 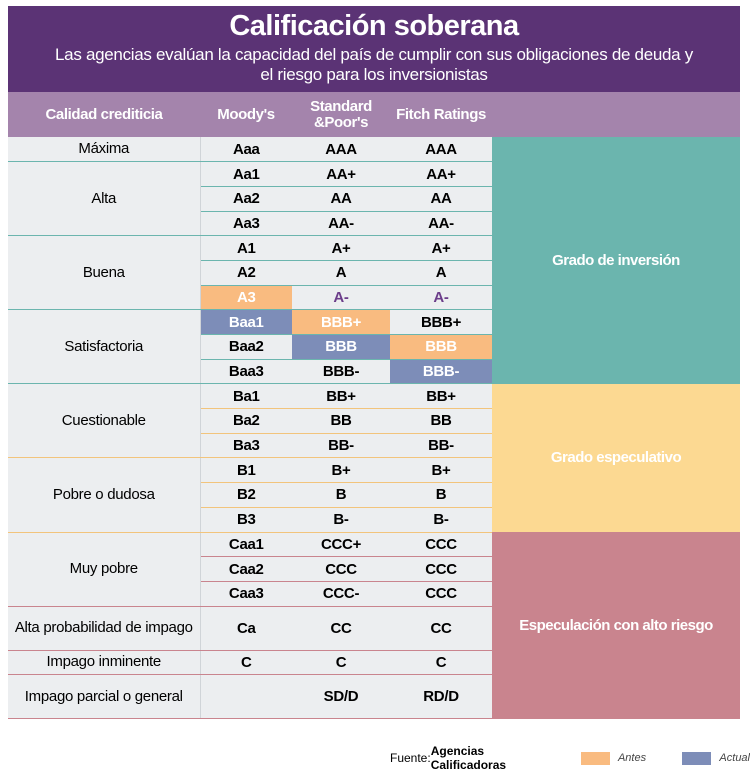 What do you see at coordinates (246, 248) in the screenshot?
I see `rating-cell: A1` at bounding box center [246, 248].